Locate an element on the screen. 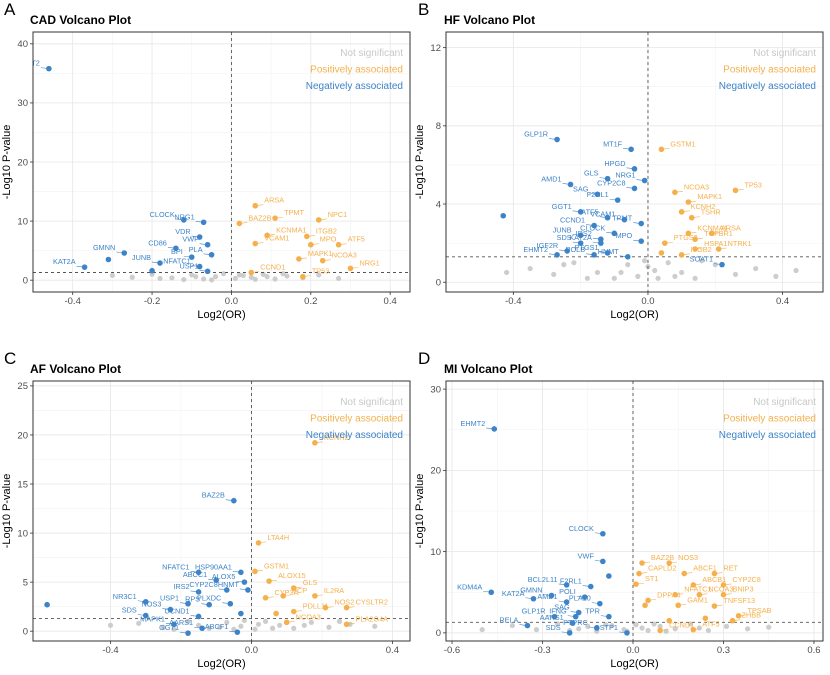 The width and height of the screenshot is (830, 675). y-tick-label: 20 is located at coordinates (22, 162).